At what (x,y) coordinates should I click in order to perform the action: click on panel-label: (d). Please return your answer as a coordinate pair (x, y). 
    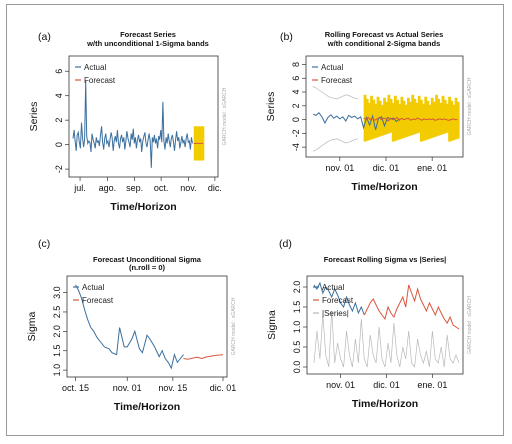
    Looking at the image, I should click on (285, 244).